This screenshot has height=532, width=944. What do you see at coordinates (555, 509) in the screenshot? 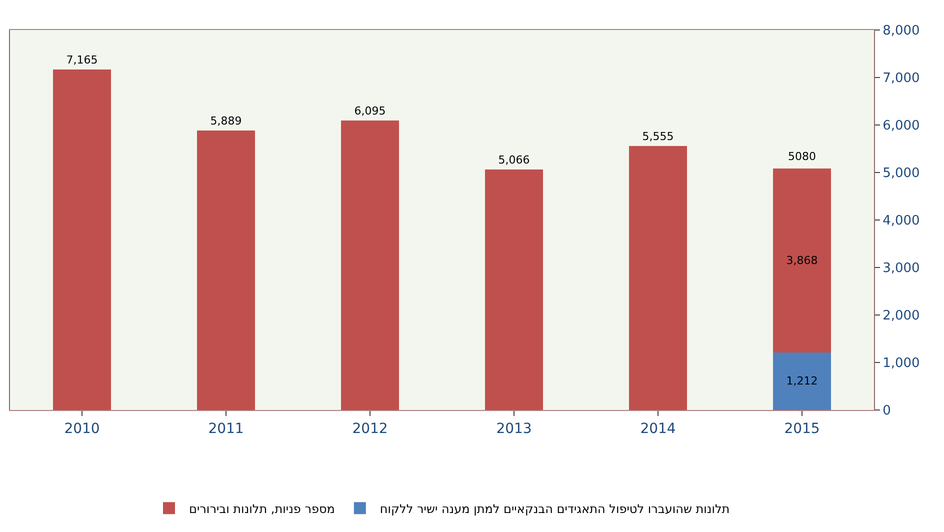
I see `legend-label: תלונות שהועברו לטיפול התאגידים הבנקאיים למתן מענה ישיר ללקוח` at bounding box center [555, 509].